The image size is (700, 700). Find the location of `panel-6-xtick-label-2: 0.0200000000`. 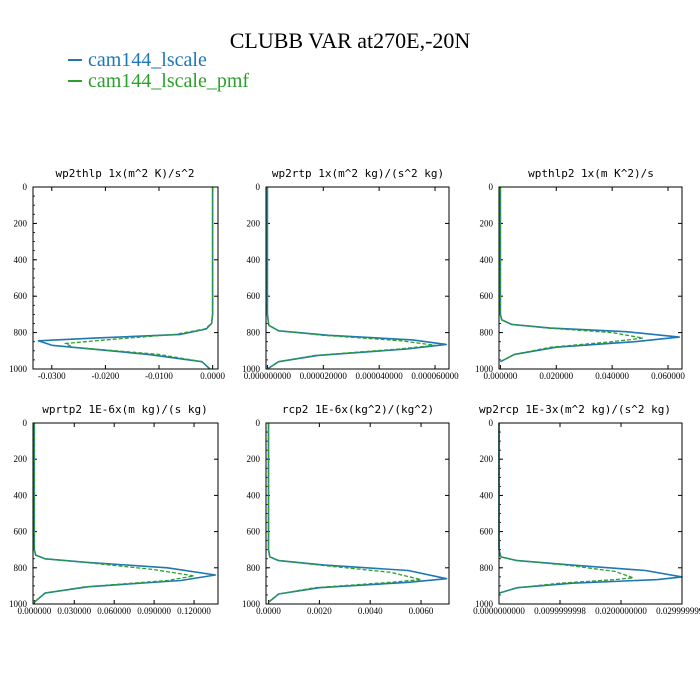

panel-6-xtick-label-2: 0.0200000000 is located at coordinates (621, 611).